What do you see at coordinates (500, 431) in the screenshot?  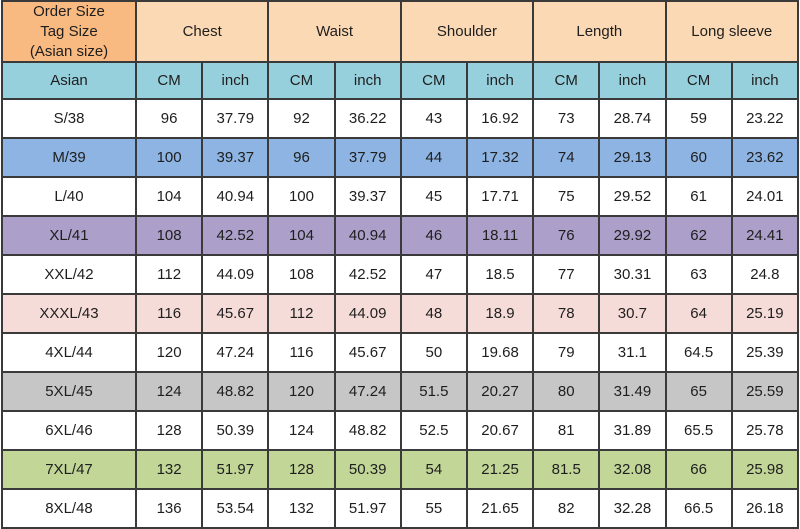 I see `value-cell: 20.67` at bounding box center [500, 431].